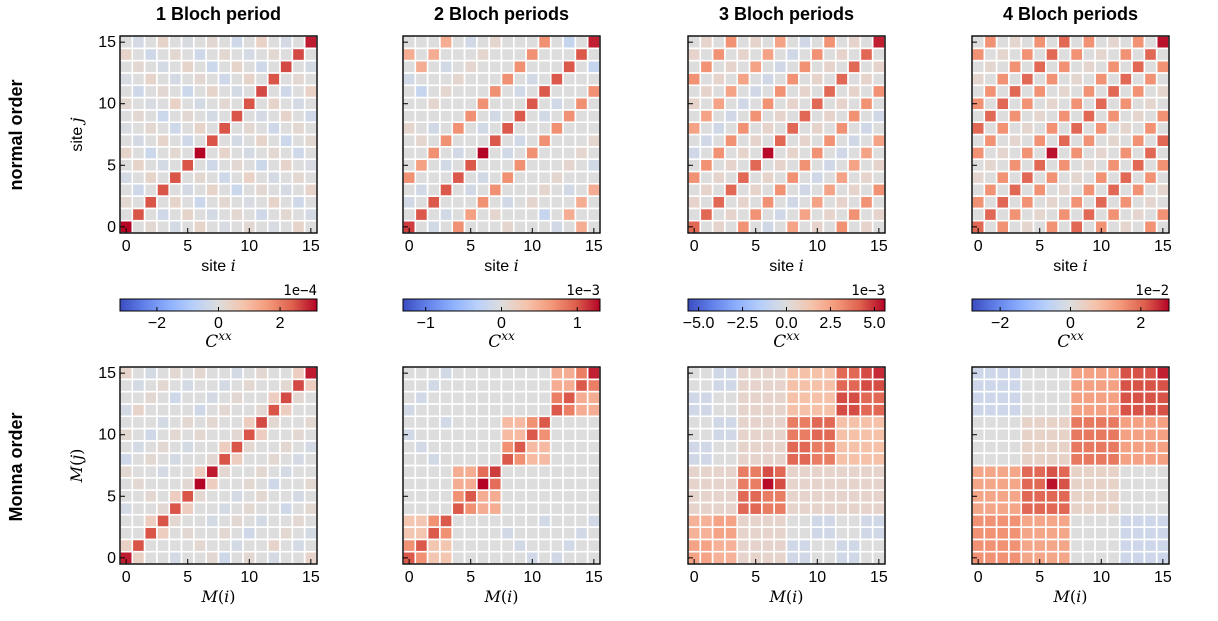  Describe the element at coordinates (502, 486) in the screenshot. I see `heatmap-panel: 0 5 10 15M(i)` at that location.